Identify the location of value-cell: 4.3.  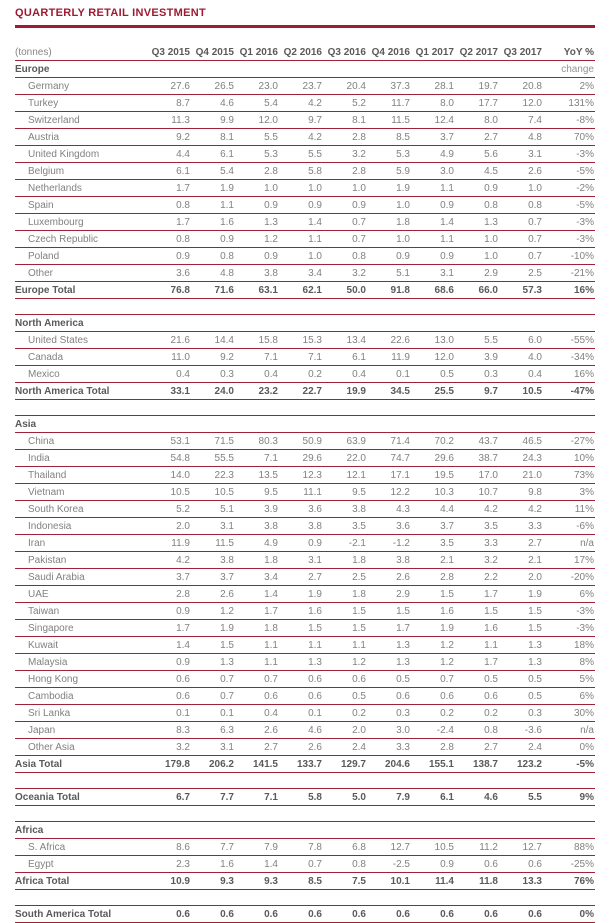
(391, 509).